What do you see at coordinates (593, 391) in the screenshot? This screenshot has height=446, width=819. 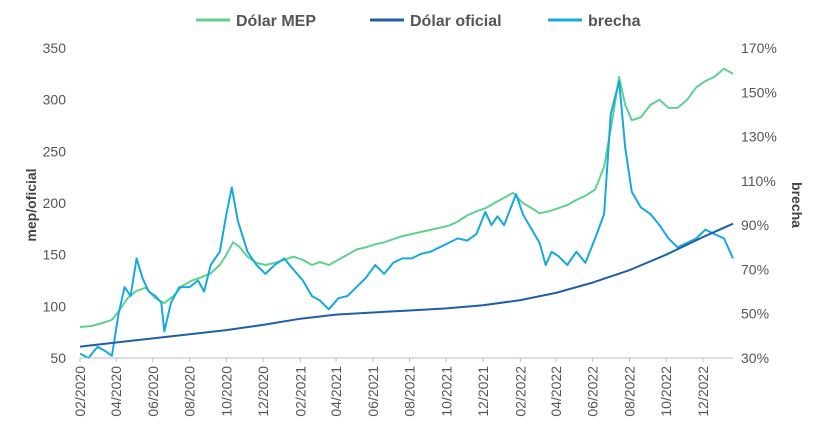 I see `x-tick-label: 06/2022` at bounding box center [593, 391].